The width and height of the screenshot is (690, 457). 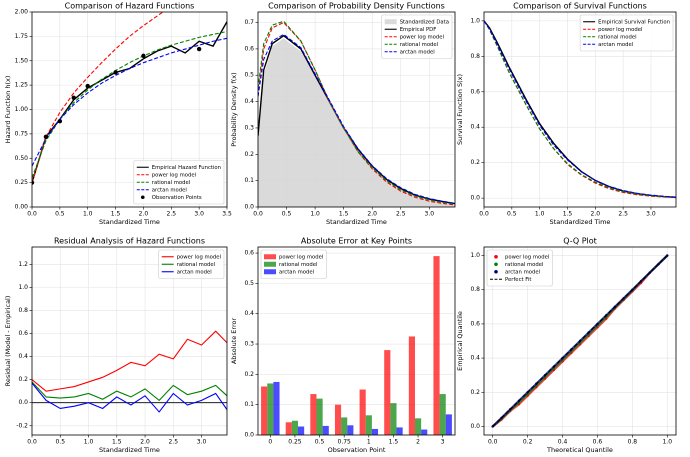 I want to click on y-axis-label: Survival Function S(x), so click(x=460, y=109).